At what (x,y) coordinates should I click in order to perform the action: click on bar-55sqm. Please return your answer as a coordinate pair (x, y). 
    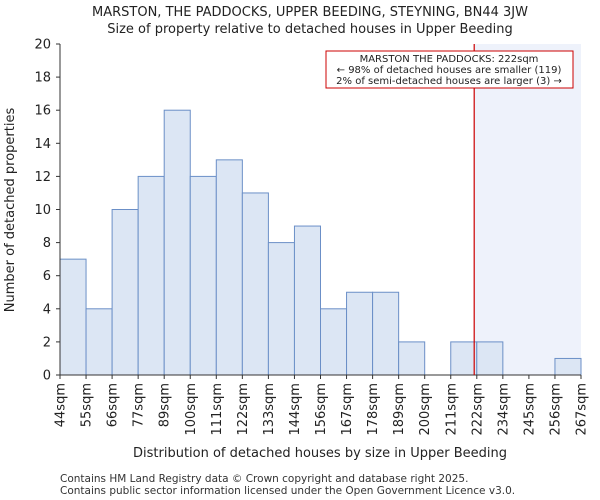
    Looking at the image, I should click on (99, 342).